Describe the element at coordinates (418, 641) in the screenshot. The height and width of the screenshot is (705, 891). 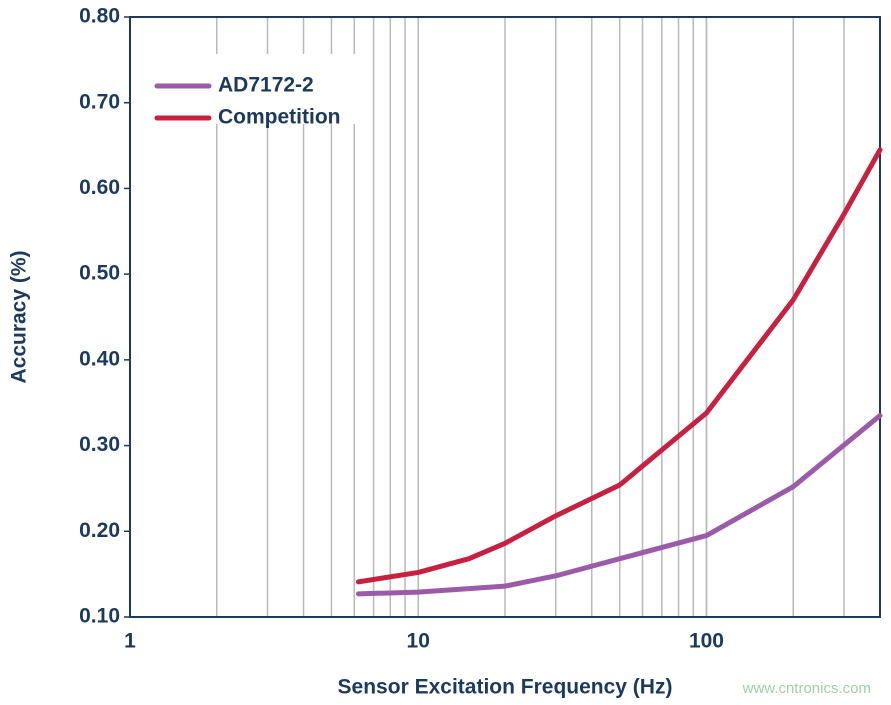
I see `x-tick-label: 10` at that location.